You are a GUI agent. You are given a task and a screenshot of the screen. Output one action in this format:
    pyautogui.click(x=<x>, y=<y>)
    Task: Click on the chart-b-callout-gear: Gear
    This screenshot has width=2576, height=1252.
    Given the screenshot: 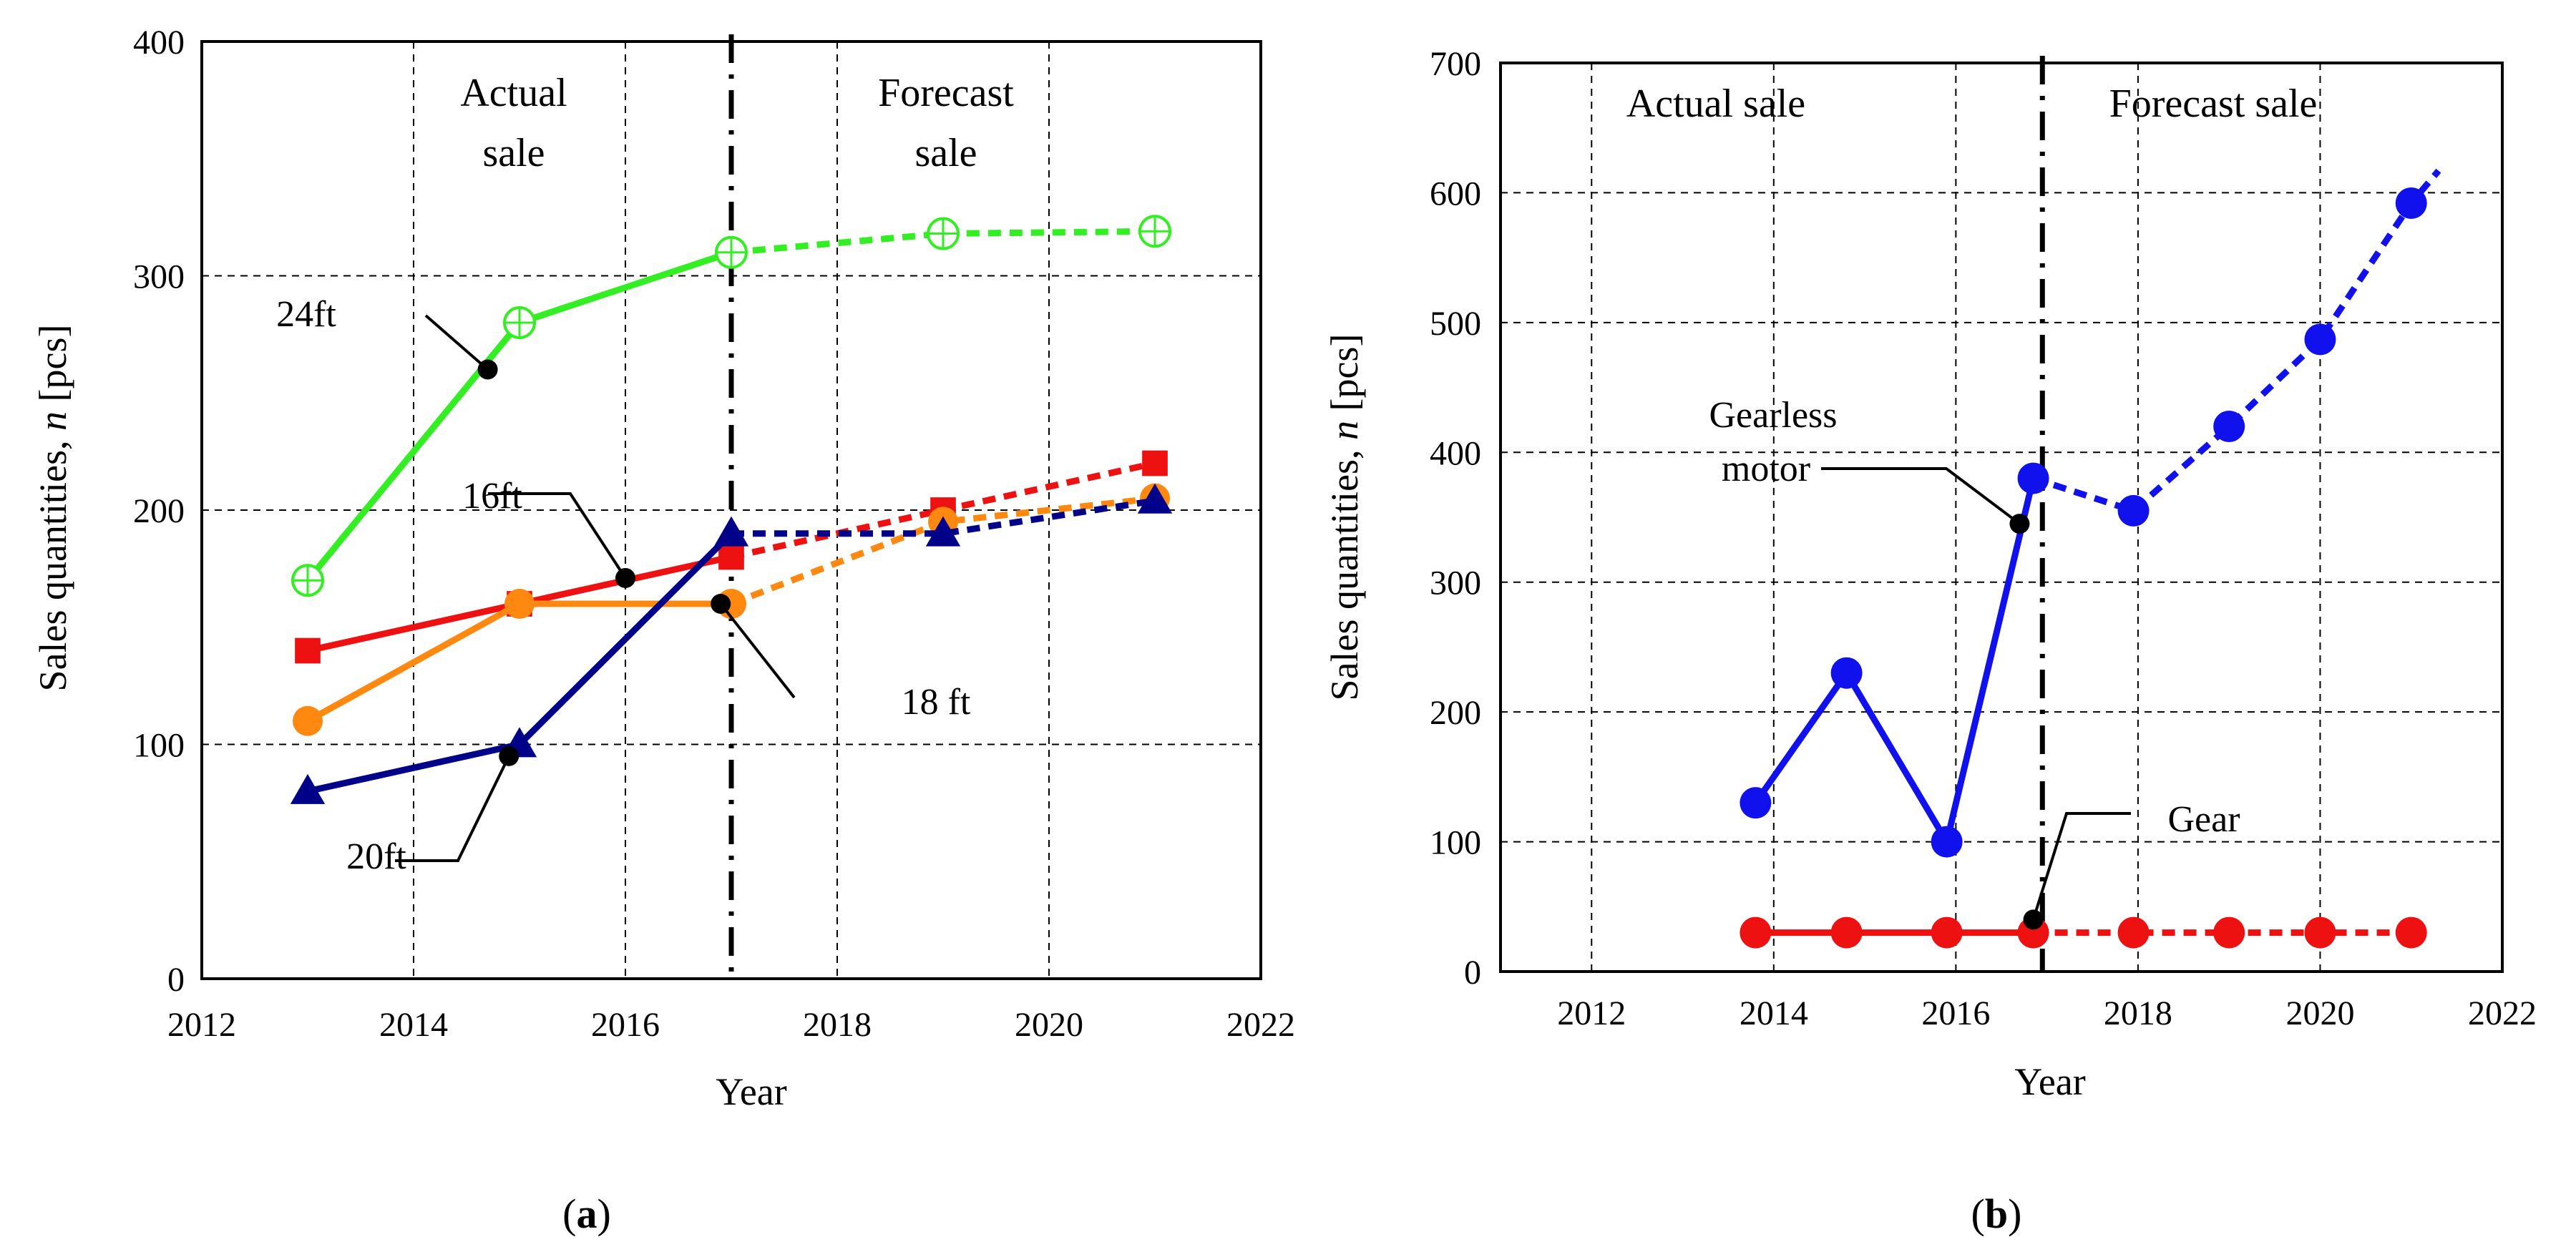 What is the action you would take?
    pyautogui.click(x=2203, y=819)
    